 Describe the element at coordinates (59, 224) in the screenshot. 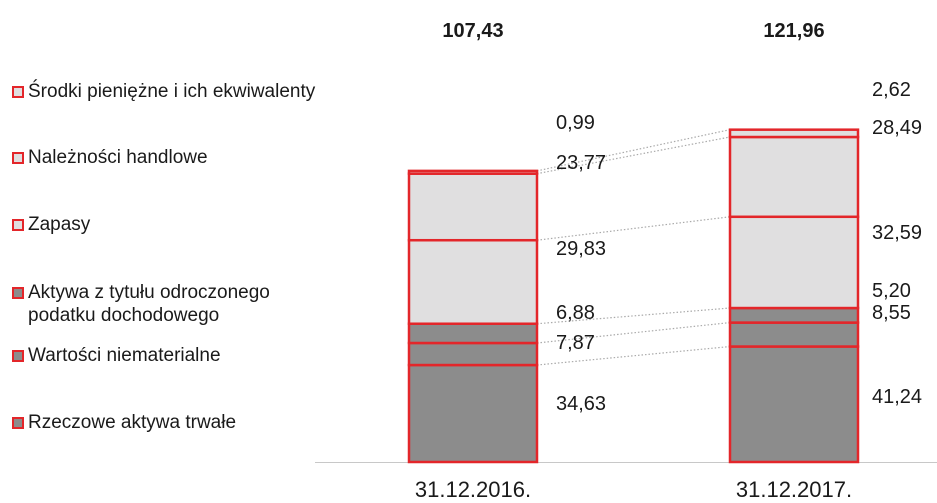

I see `legend-label-inventory: Zapasy` at that location.